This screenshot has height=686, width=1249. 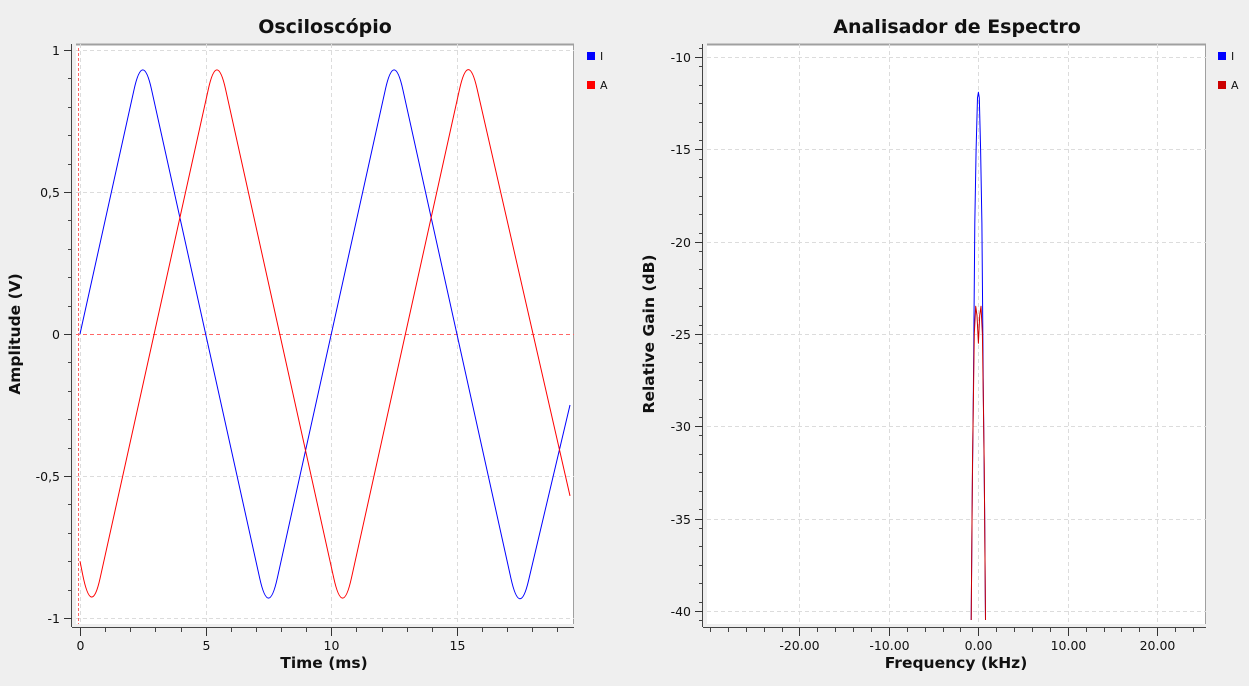 What do you see at coordinates (332, 645) in the screenshot?
I see `osc-x-tick-label-2: 10` at bounding box center [332, 645].